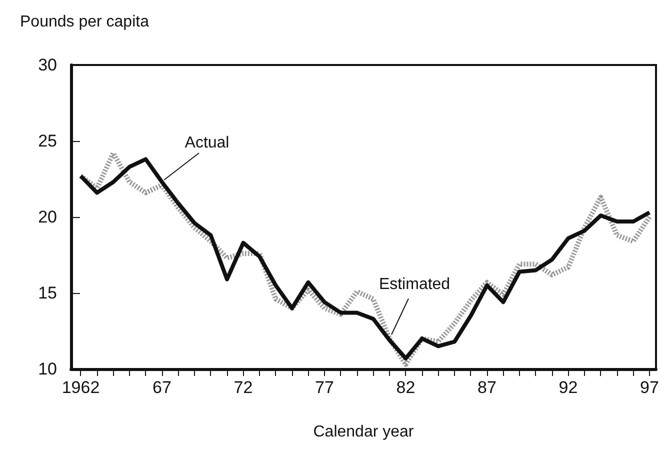 This screenshot has width=662, height=464. What do you see at coordinates (324, 387) in the screenshot?
I see `x-tick-label: 77` at bounding box center [324, 387].